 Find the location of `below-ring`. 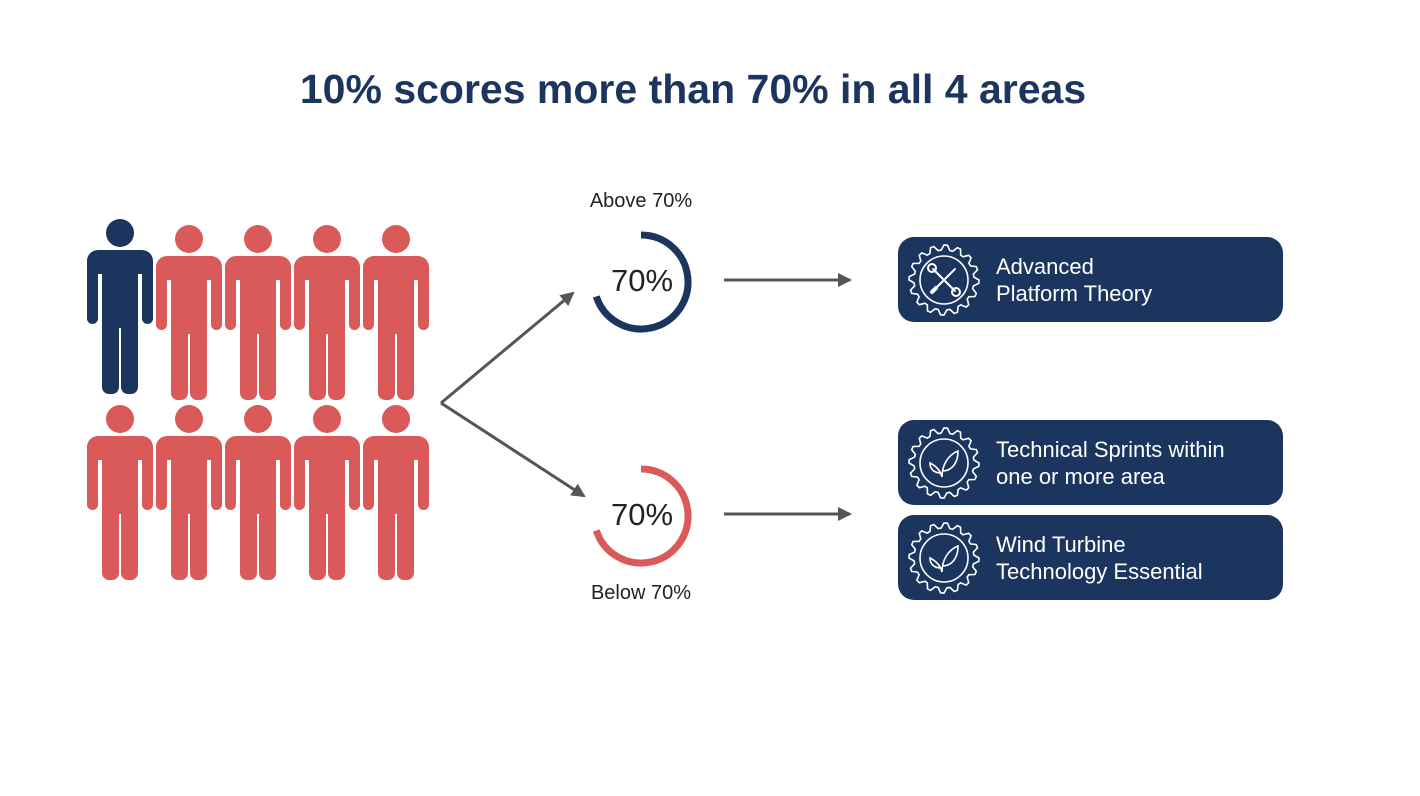

below-ring is located at coordinates (642, 516).